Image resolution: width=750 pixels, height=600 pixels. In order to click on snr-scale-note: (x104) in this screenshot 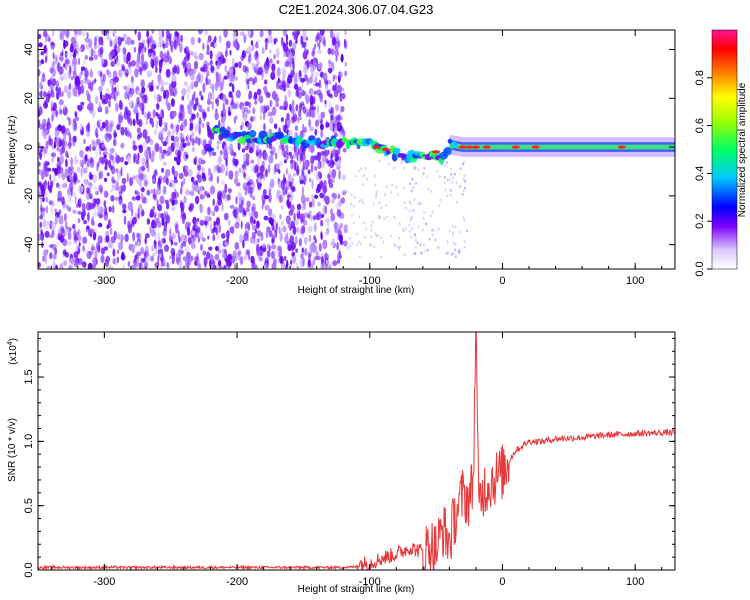, I will do `click(13, 351)`.